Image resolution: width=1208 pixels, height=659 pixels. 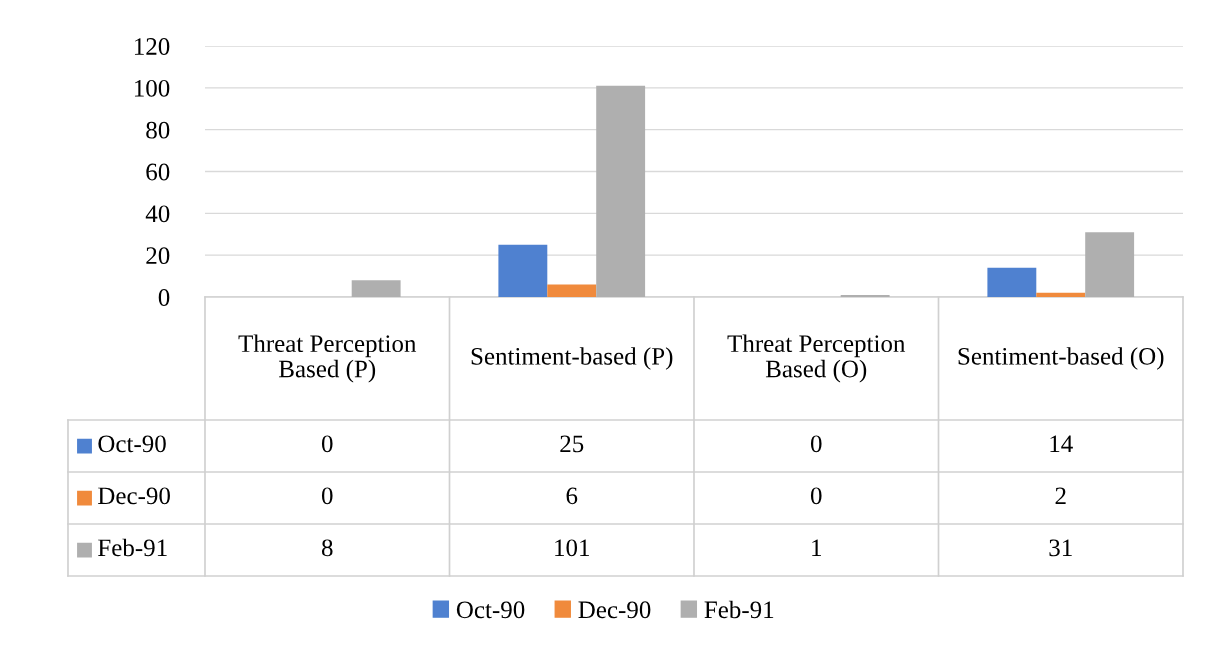 What do you see at coordinates (572, 358) in the screenshot?
I see `x-tick-label: Sentiment-based (P)` at bounding box center [572, 358].